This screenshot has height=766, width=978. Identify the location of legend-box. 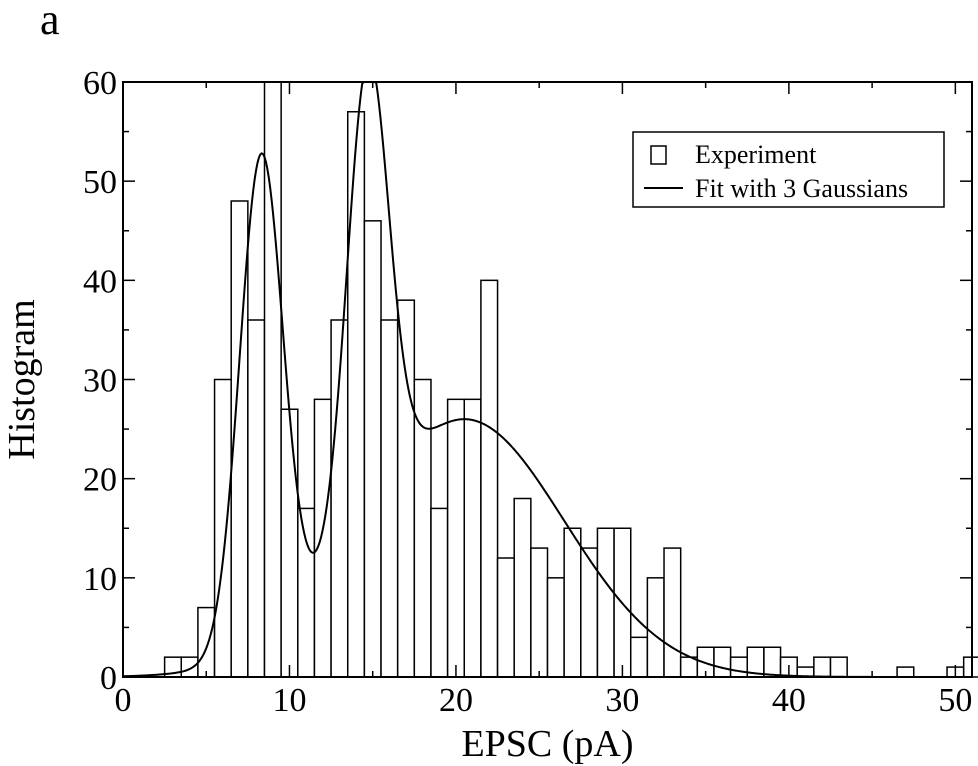
(788, 169).